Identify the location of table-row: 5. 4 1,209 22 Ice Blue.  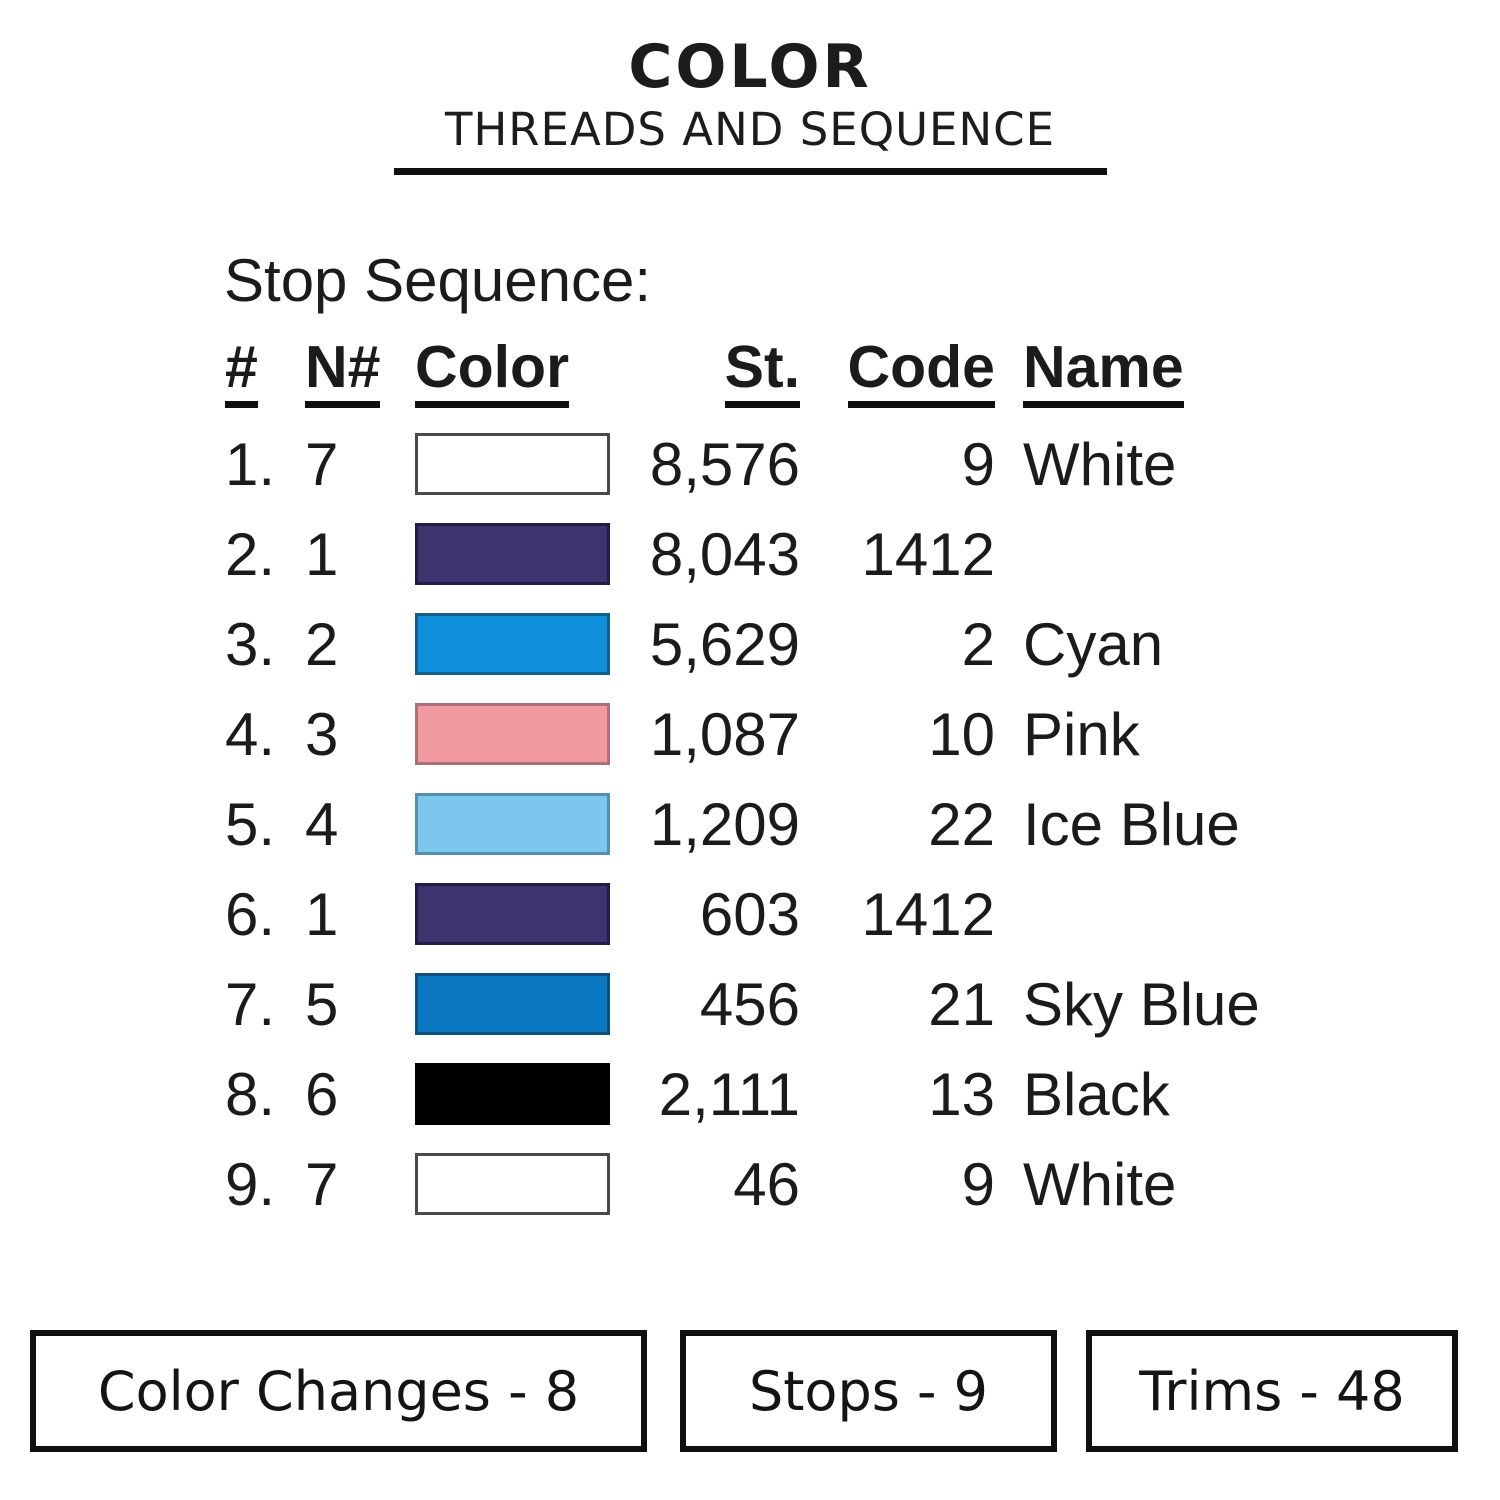
(854, 825).